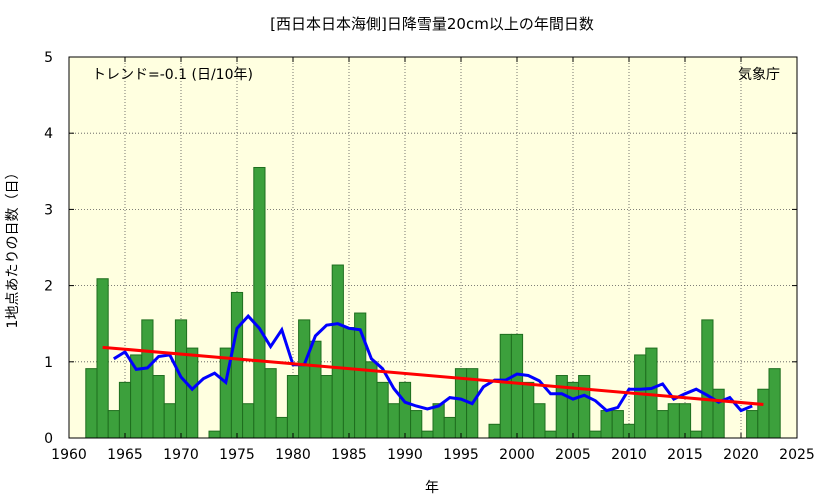 This screenshot has width=833, height=498. Describe the element at coordinates (48, 363) in the screenshot. I see `y-tick-label: 1` at that location.